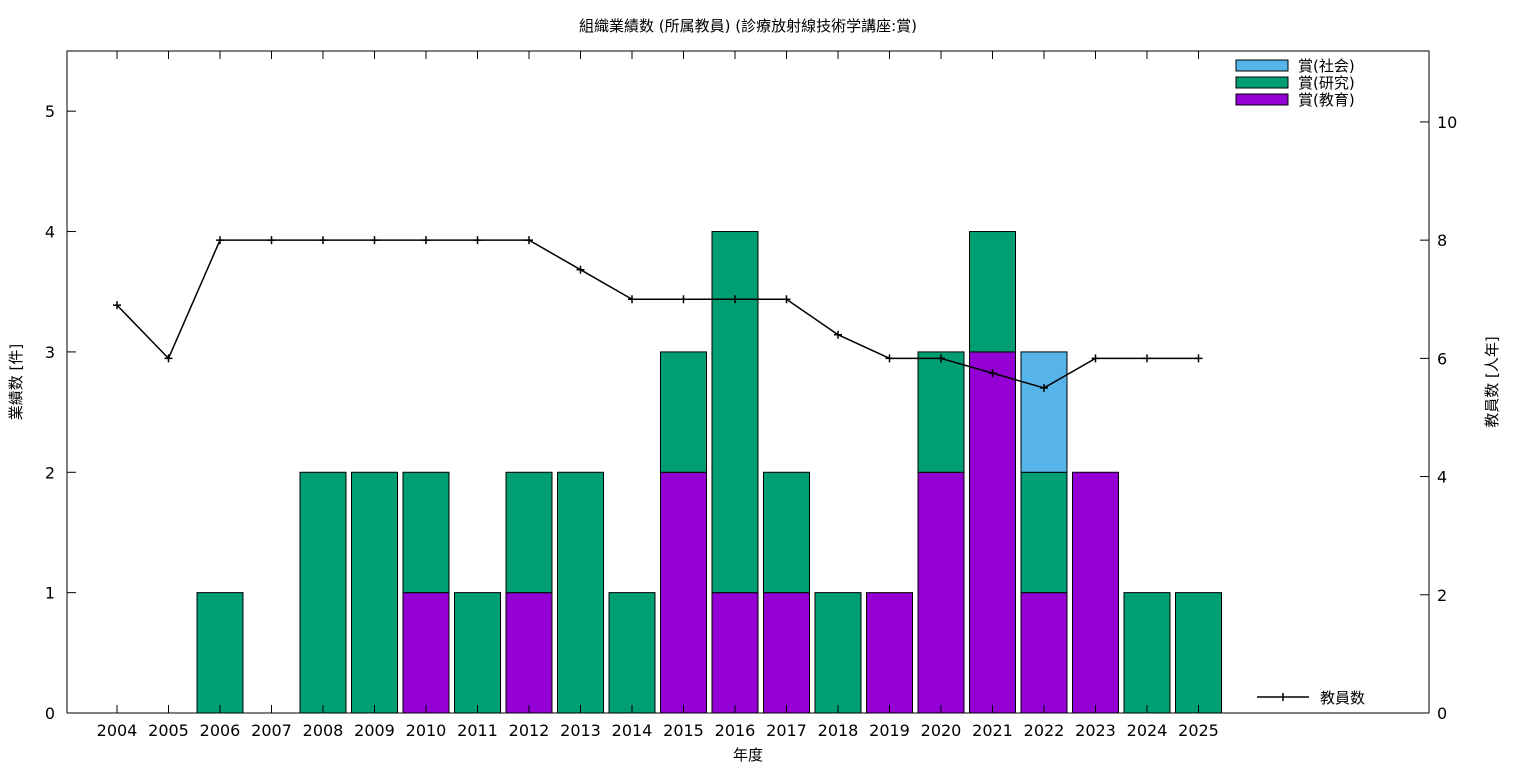 The width and height of the screenshot is (1536, 768). I want to click on line-point-2015, so click(683, 299).